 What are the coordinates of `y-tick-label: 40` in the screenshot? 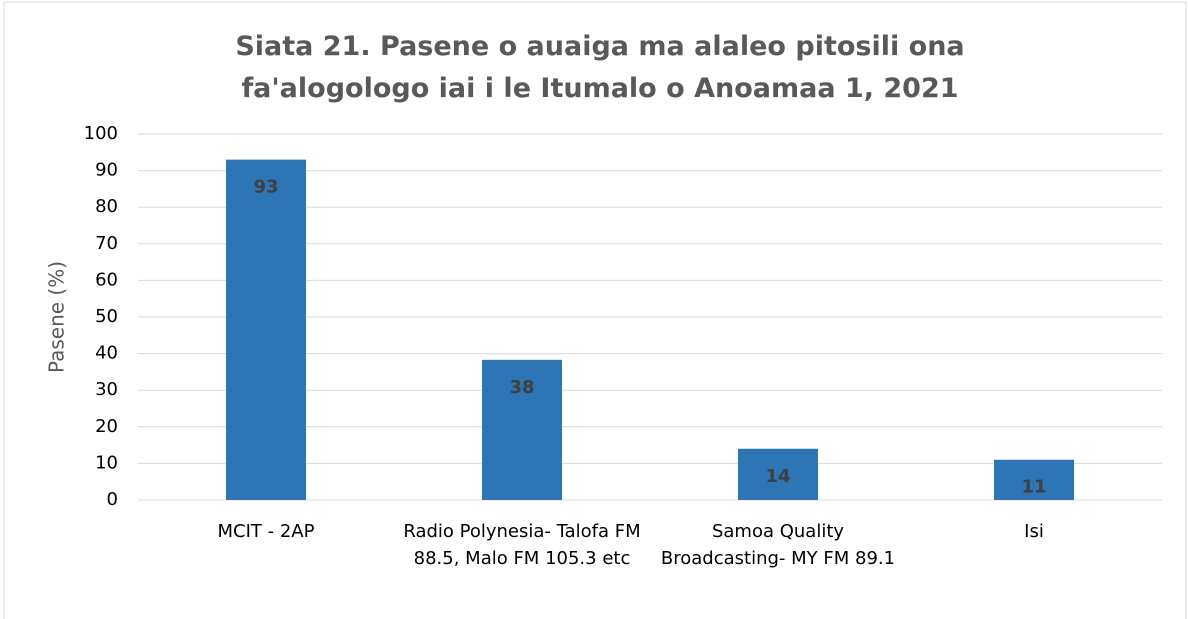 It's located at (106, 353).